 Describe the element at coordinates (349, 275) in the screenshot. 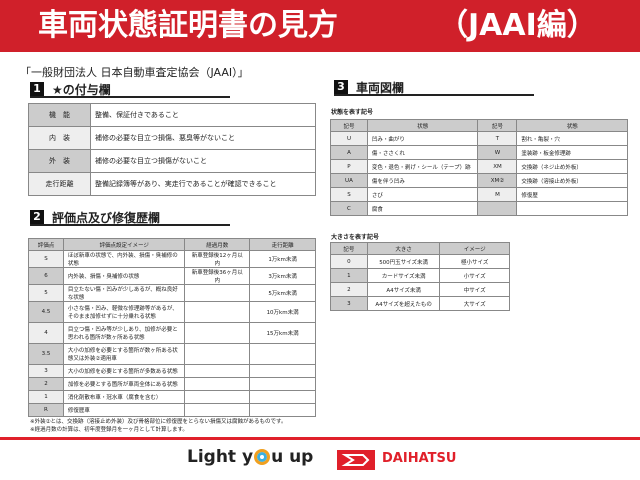

I see `table-cell: 1` at that location.